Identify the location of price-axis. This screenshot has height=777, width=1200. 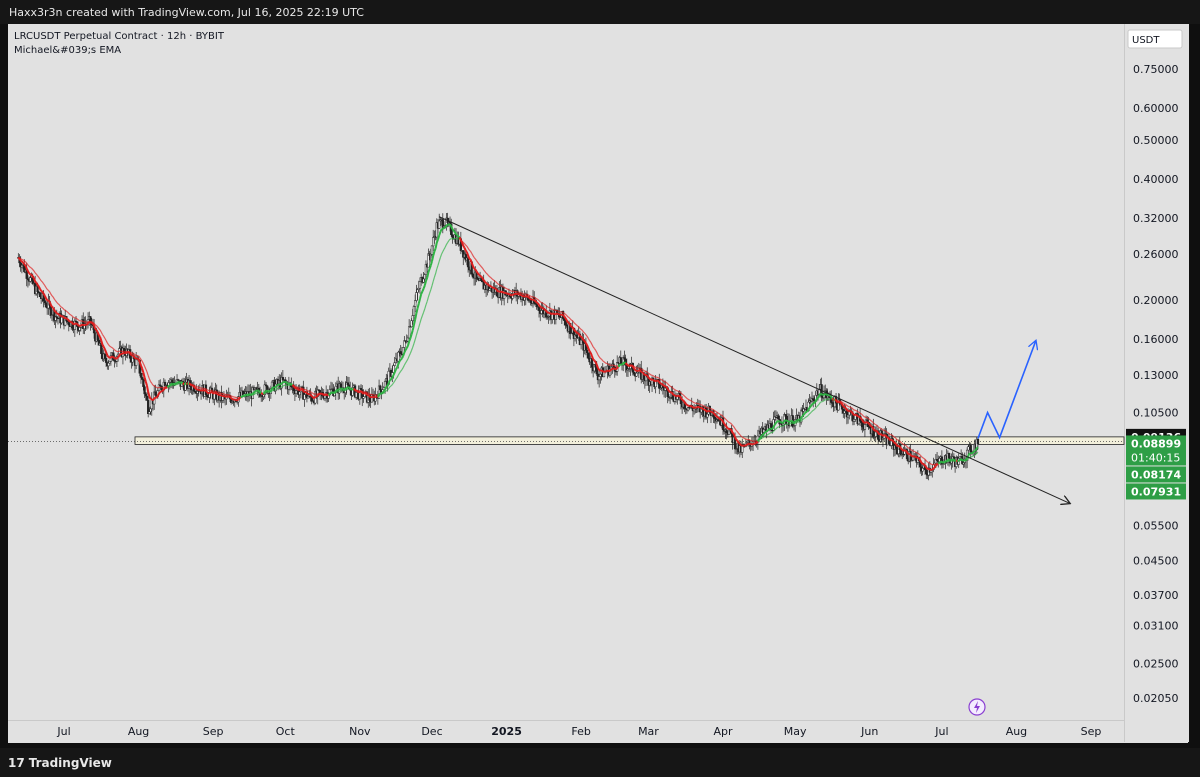
(1156, 372).